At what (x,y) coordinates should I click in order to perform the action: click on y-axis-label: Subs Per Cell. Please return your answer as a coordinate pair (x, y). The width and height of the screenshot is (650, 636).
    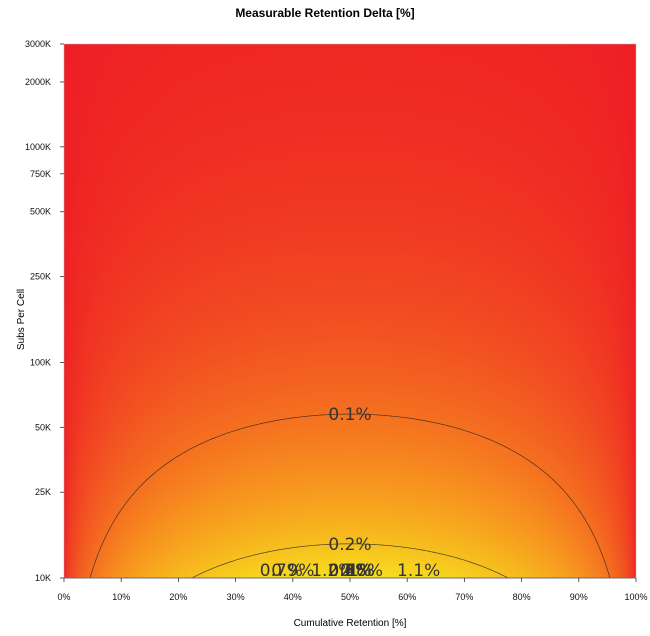
    Looking at the image, I should click on (21, 319).